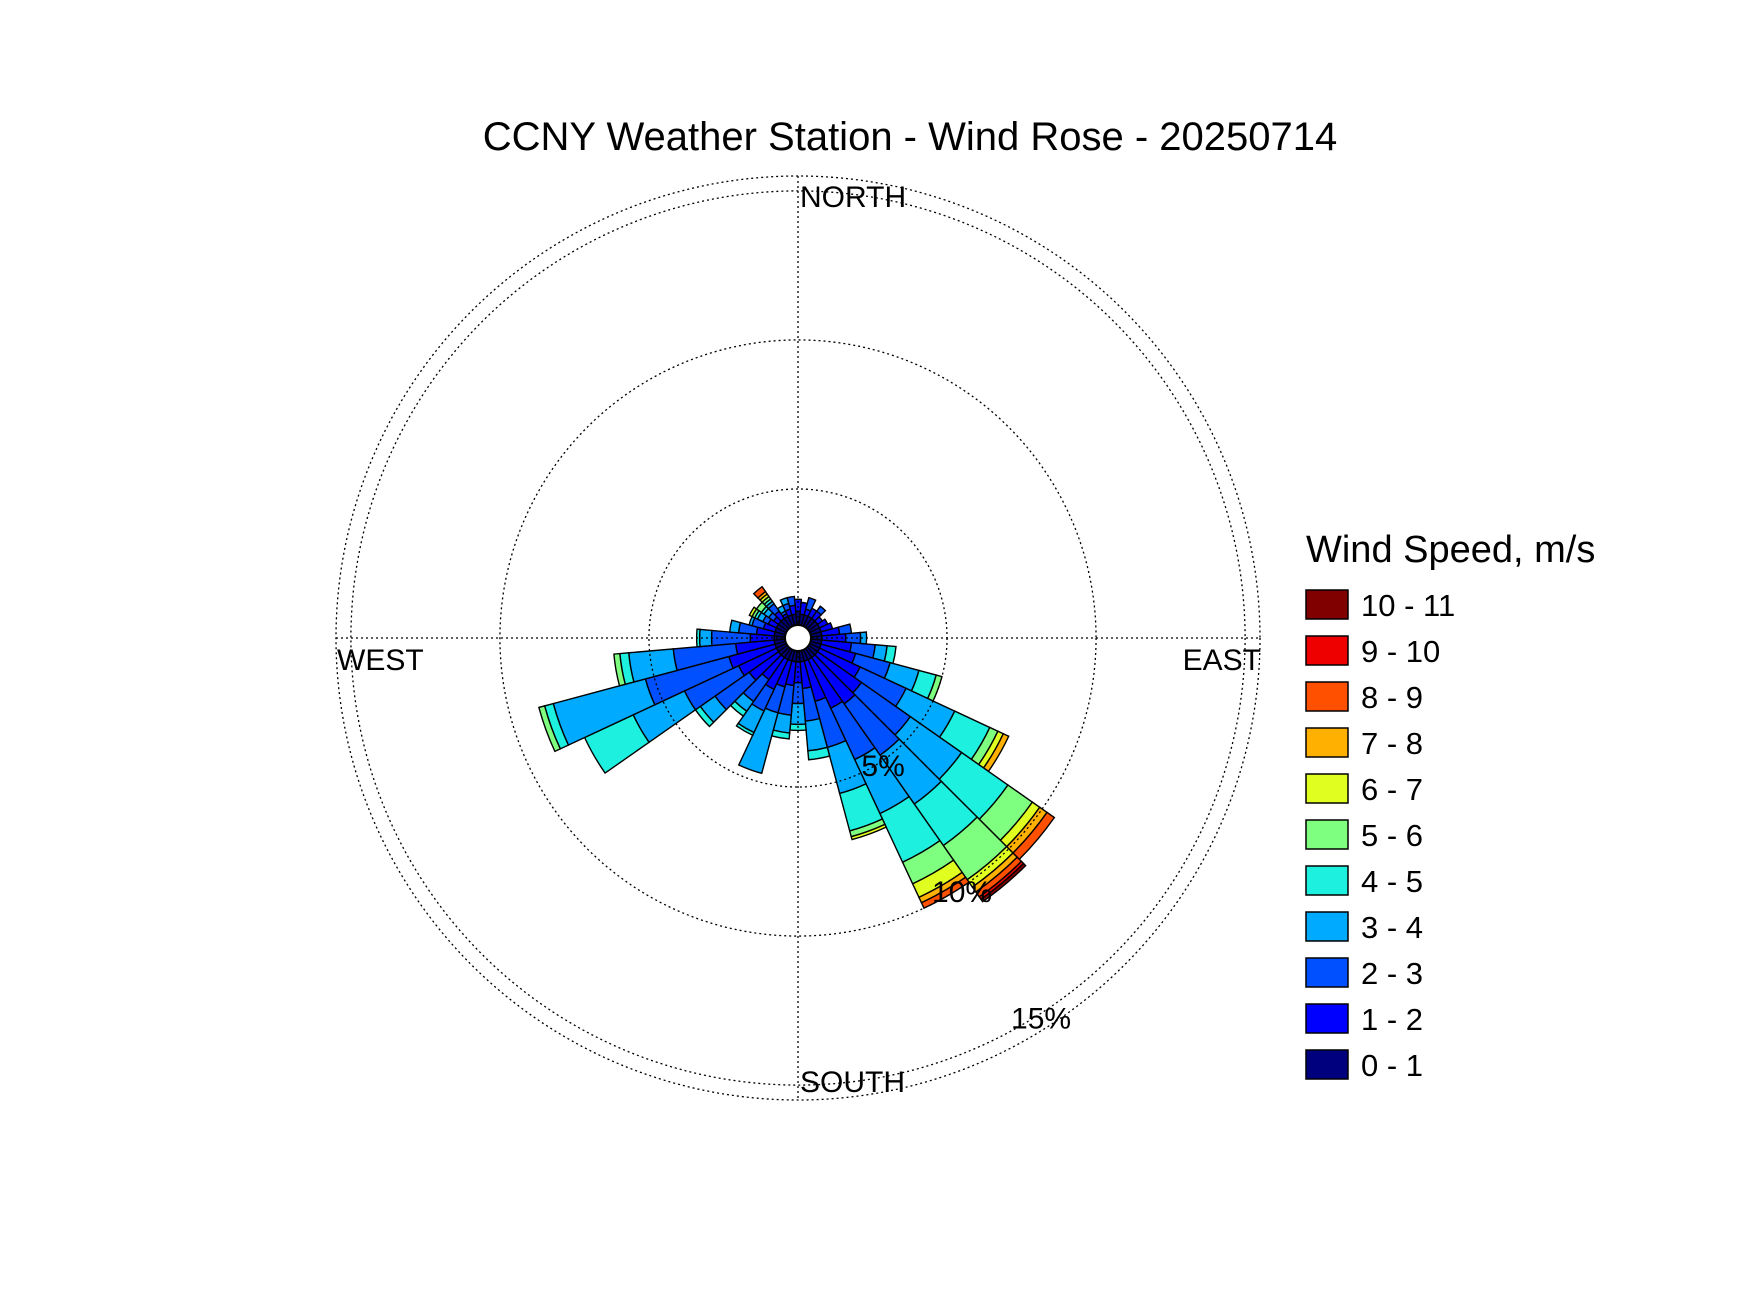 The width and height of the screenshot is (1750, 1313). Describe the element at coordinates (1392, 835) in the screenshot. I see `legend-label-5: 5 - 6` at that location.